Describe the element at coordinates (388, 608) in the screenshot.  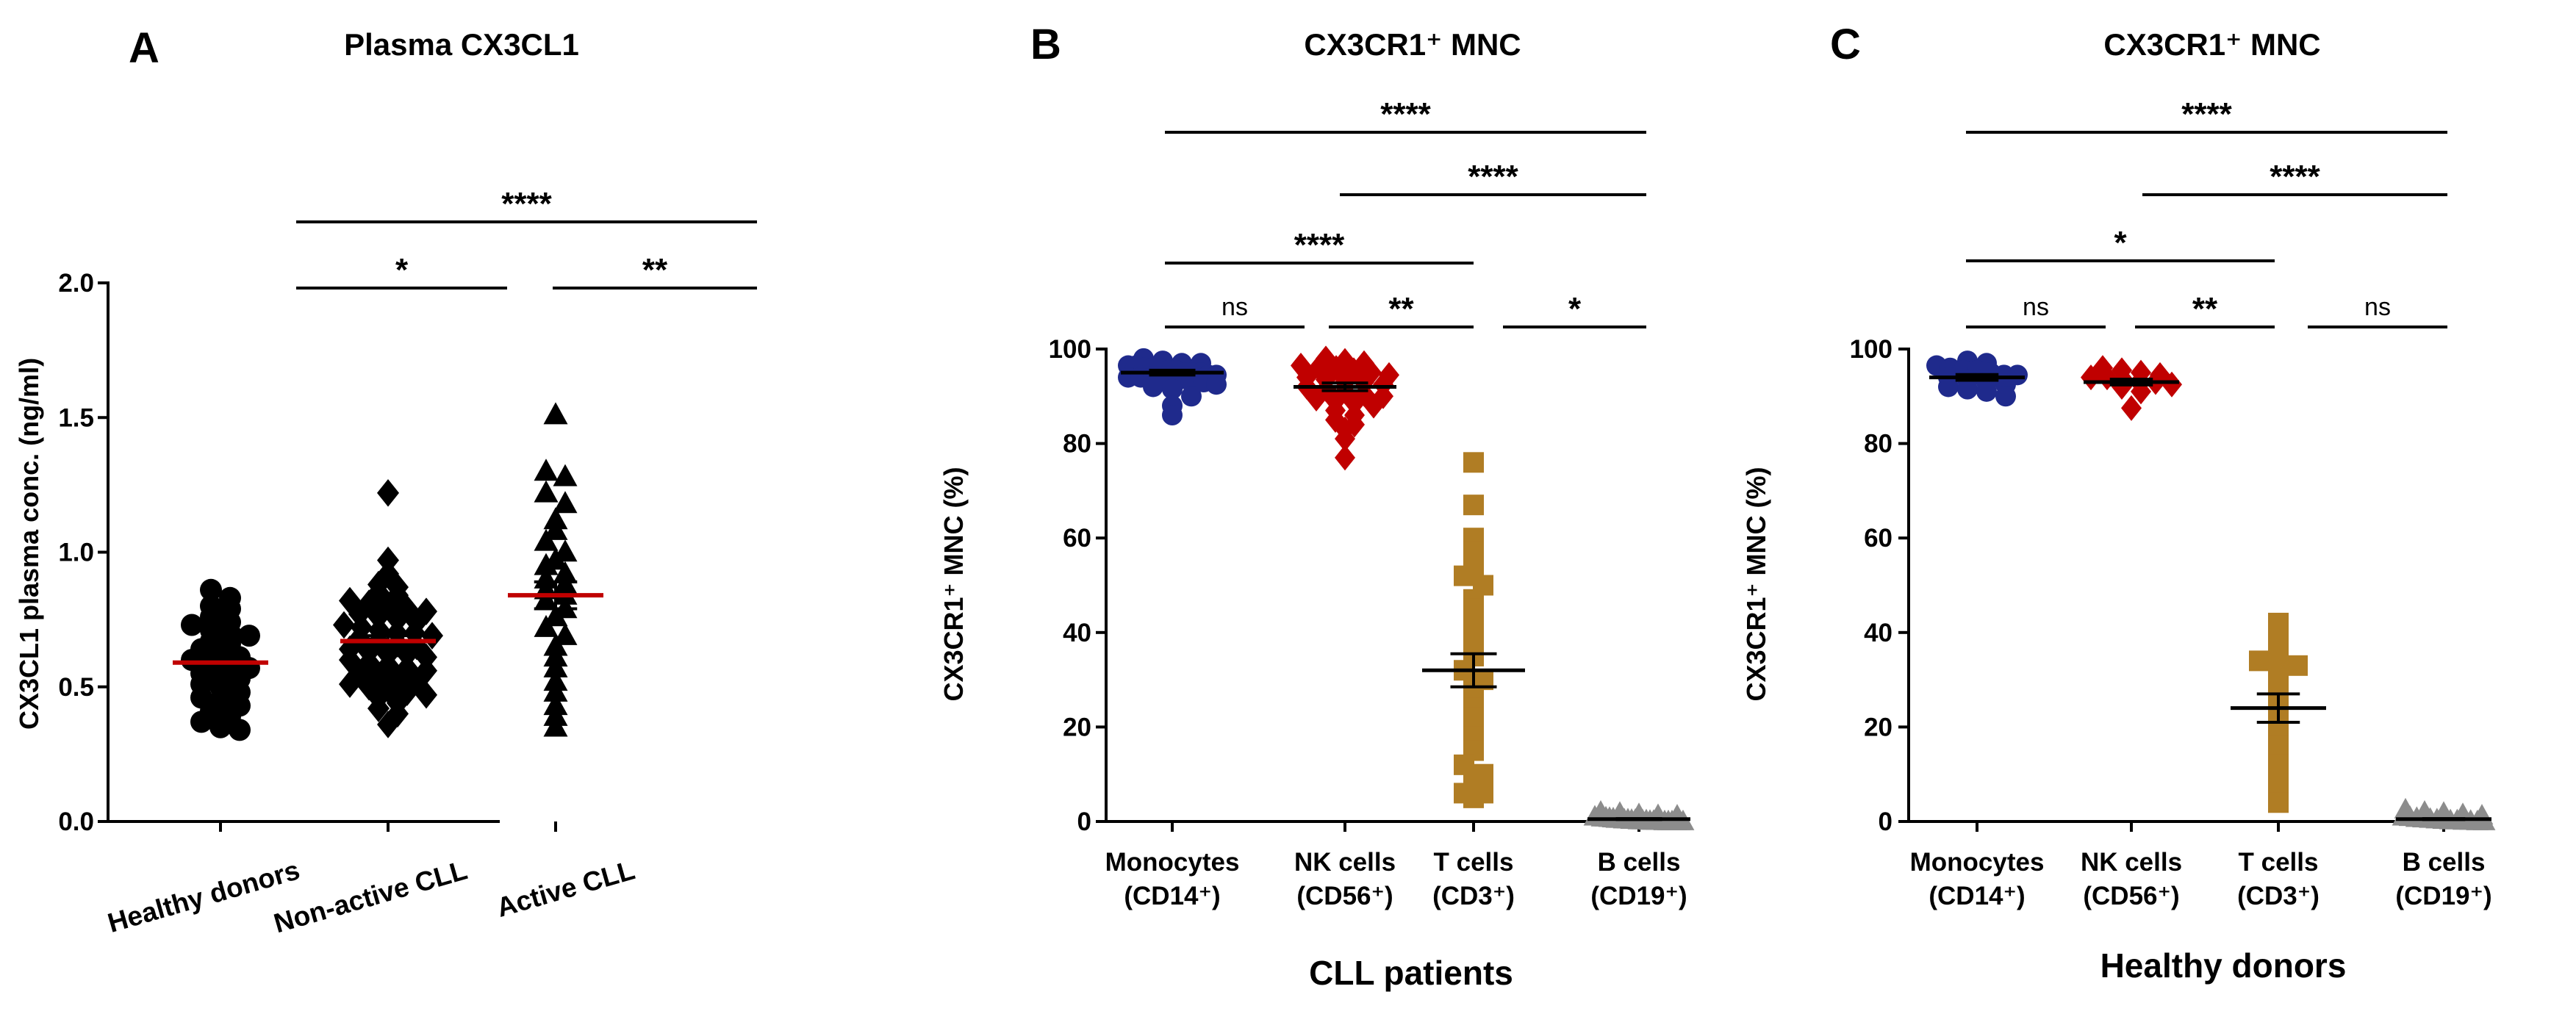
I see `panel-a-series-non-active-cll` at that location.